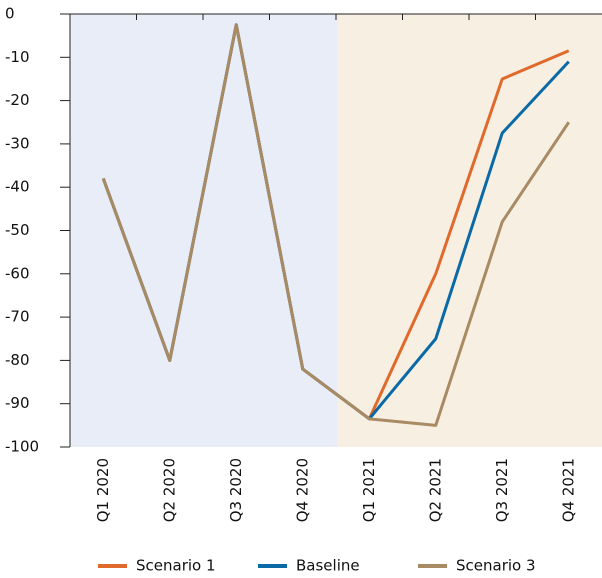  Describe the element at coordinates (496, 566) in the screenshot. I see `legend-label: Scenario 3` at that location.